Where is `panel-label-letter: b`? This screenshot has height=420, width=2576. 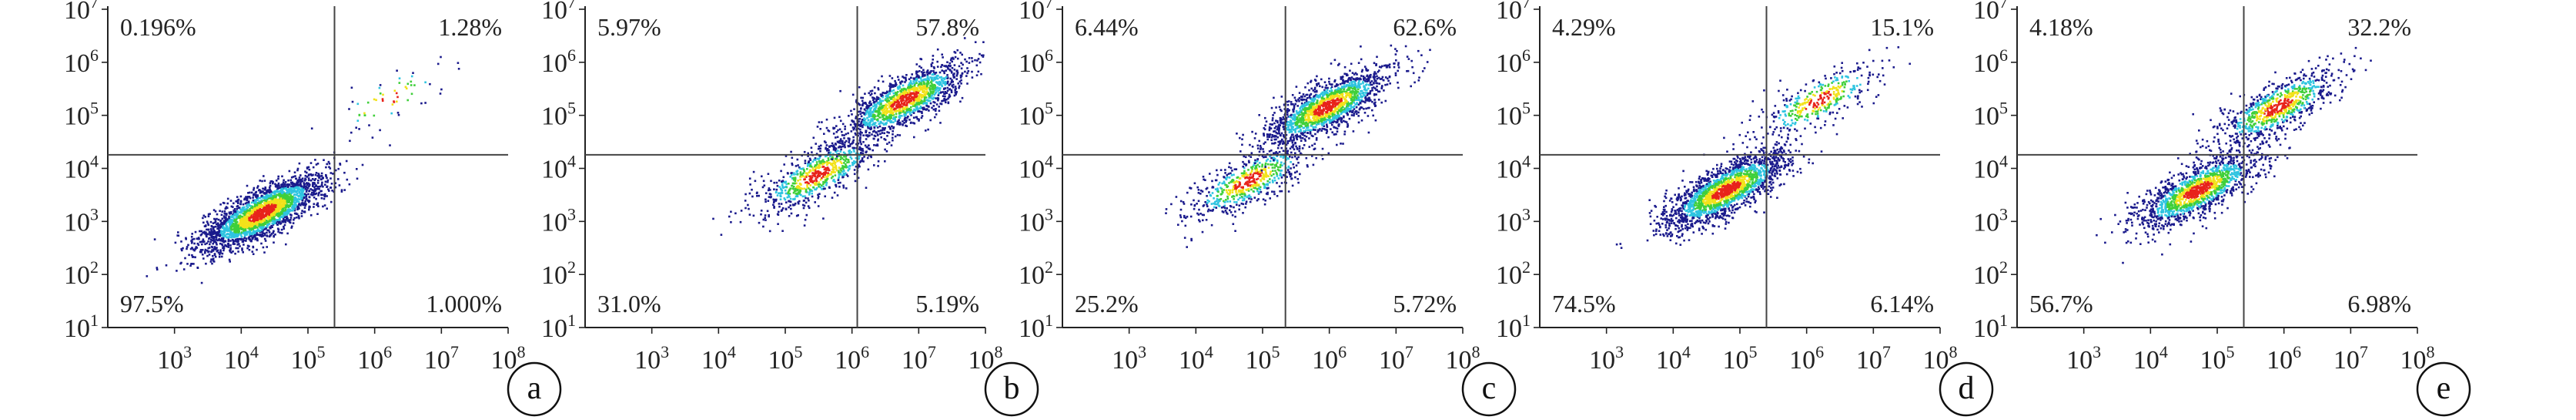 panel-label-letter: b is located at coordinates (1012, 388).